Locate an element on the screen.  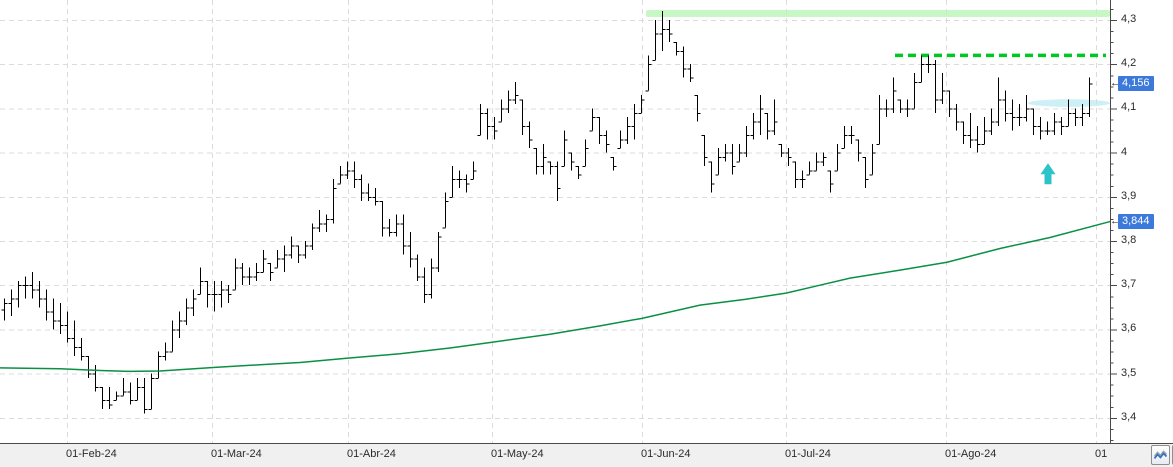
resistance-zone-band is located at coordinates (878, 13).